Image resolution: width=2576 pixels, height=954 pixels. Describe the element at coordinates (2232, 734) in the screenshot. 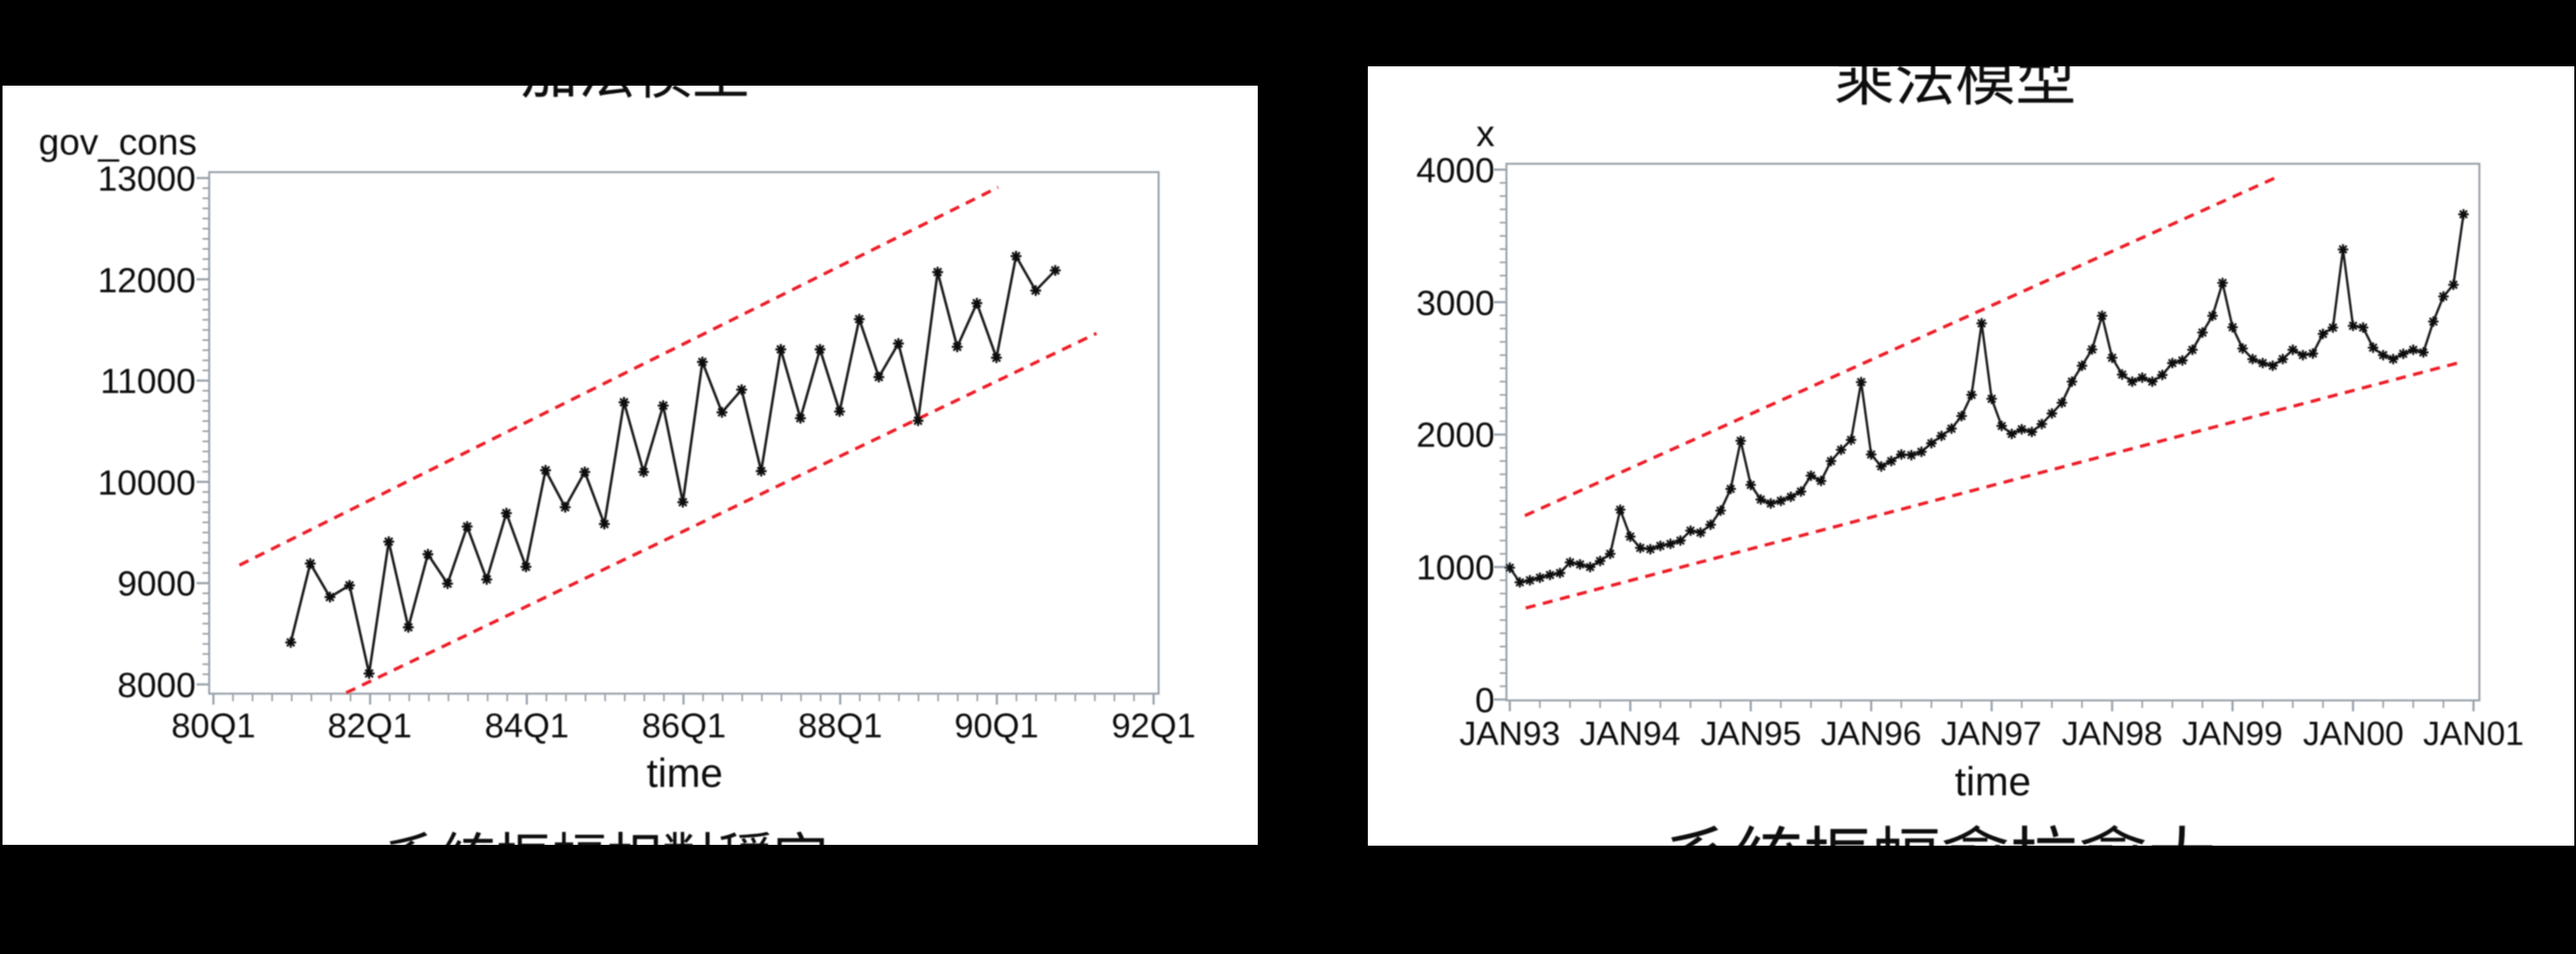

I see `svg-text: JAN99` at that location.